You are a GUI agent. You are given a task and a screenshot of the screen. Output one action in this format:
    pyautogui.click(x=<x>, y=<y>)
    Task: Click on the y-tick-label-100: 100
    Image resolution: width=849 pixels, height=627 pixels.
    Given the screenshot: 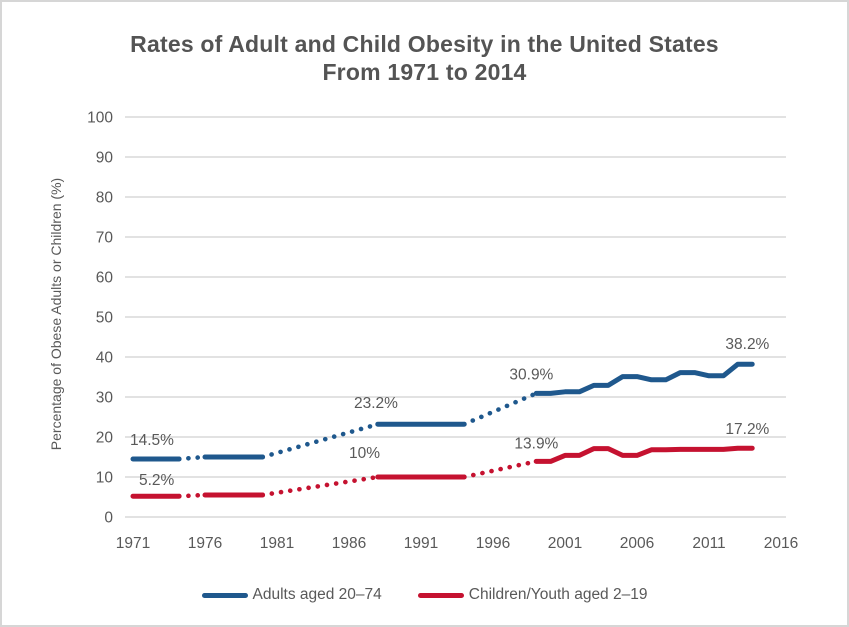 What is the action you would take?
    pyautogui.click(x=100, y=118)
    